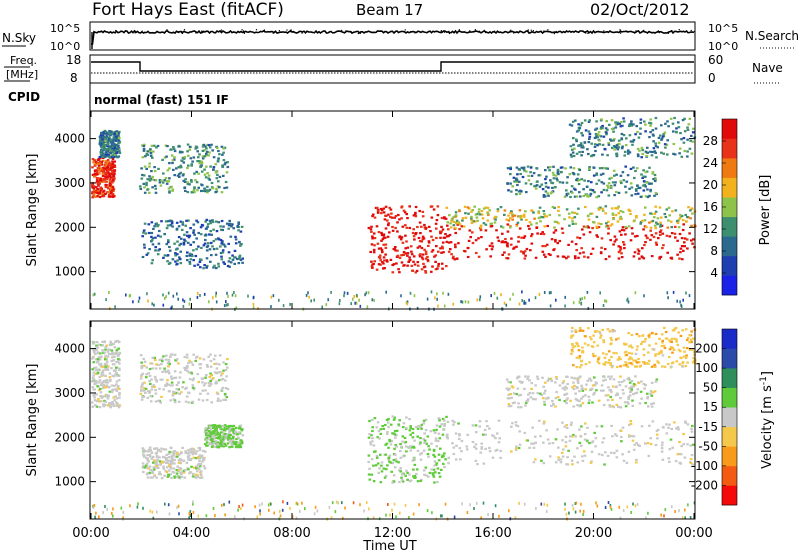 This screenshot has height=554, width=800. Describe the element at coordinates (69, 482) in the screenshot. I see `y-tick-label: 1000` at that location.